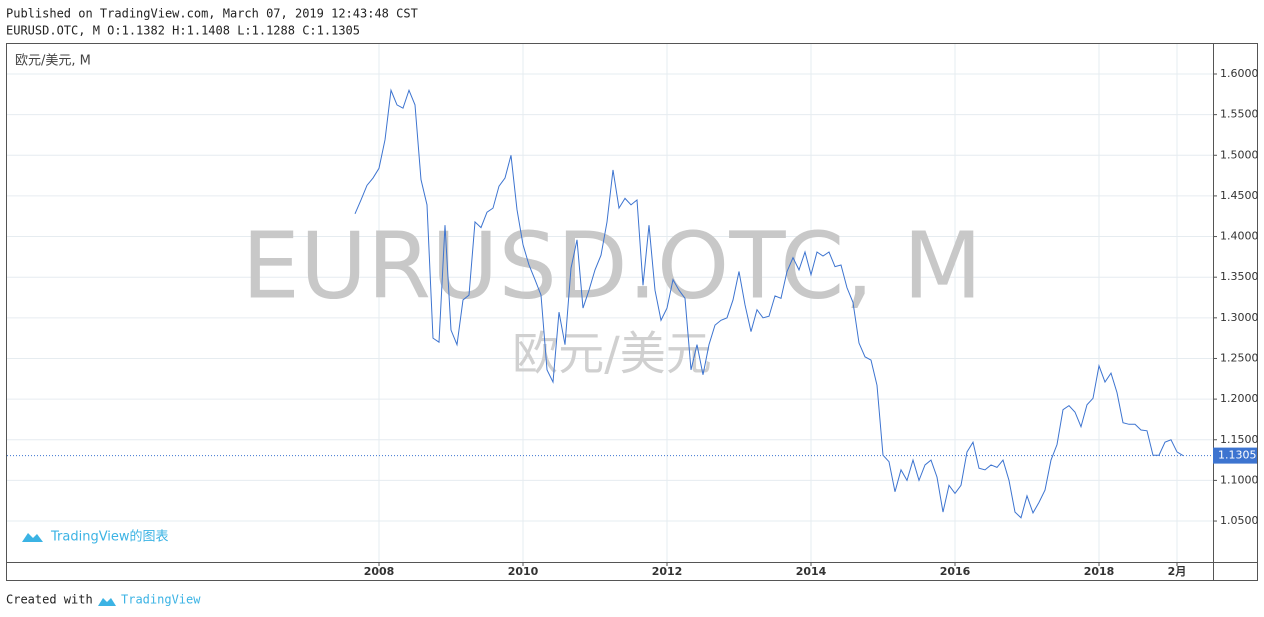 The width and height of the screenshot is (1264, 617). I want to click on footer-logo-icon, so click(107, 602).